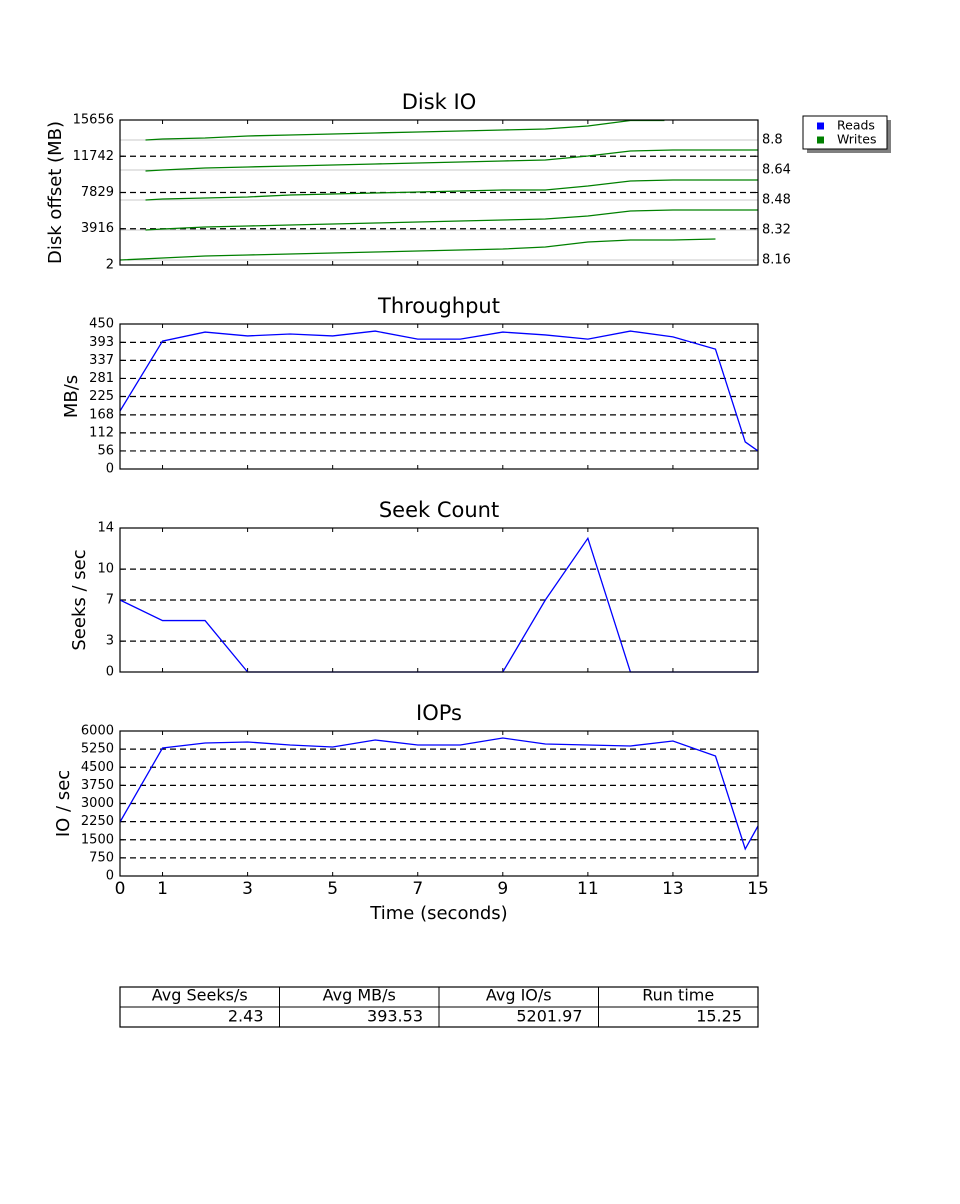 The image size is (960, 1204). I want to click on y-tick-label: 7, so click(110, 600).